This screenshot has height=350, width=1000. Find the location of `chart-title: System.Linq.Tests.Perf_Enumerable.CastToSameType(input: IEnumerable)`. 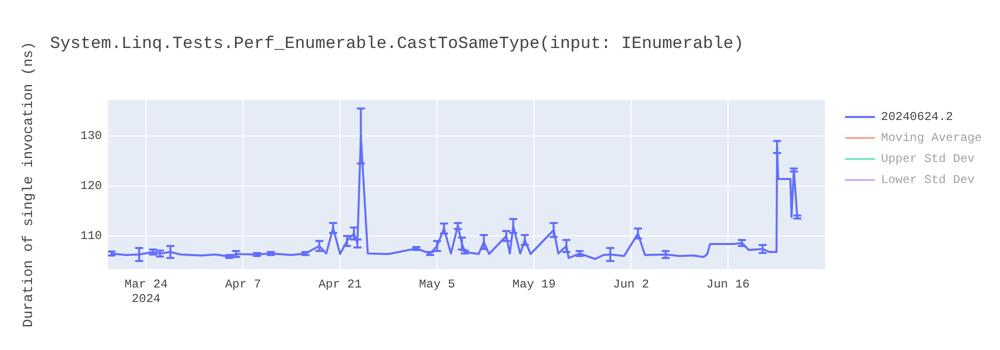

chart-title: System.Linq.Tests.Perf_Enumerable.CastToSameType(input: IEnumerable) is located at coordinates (397, 44).